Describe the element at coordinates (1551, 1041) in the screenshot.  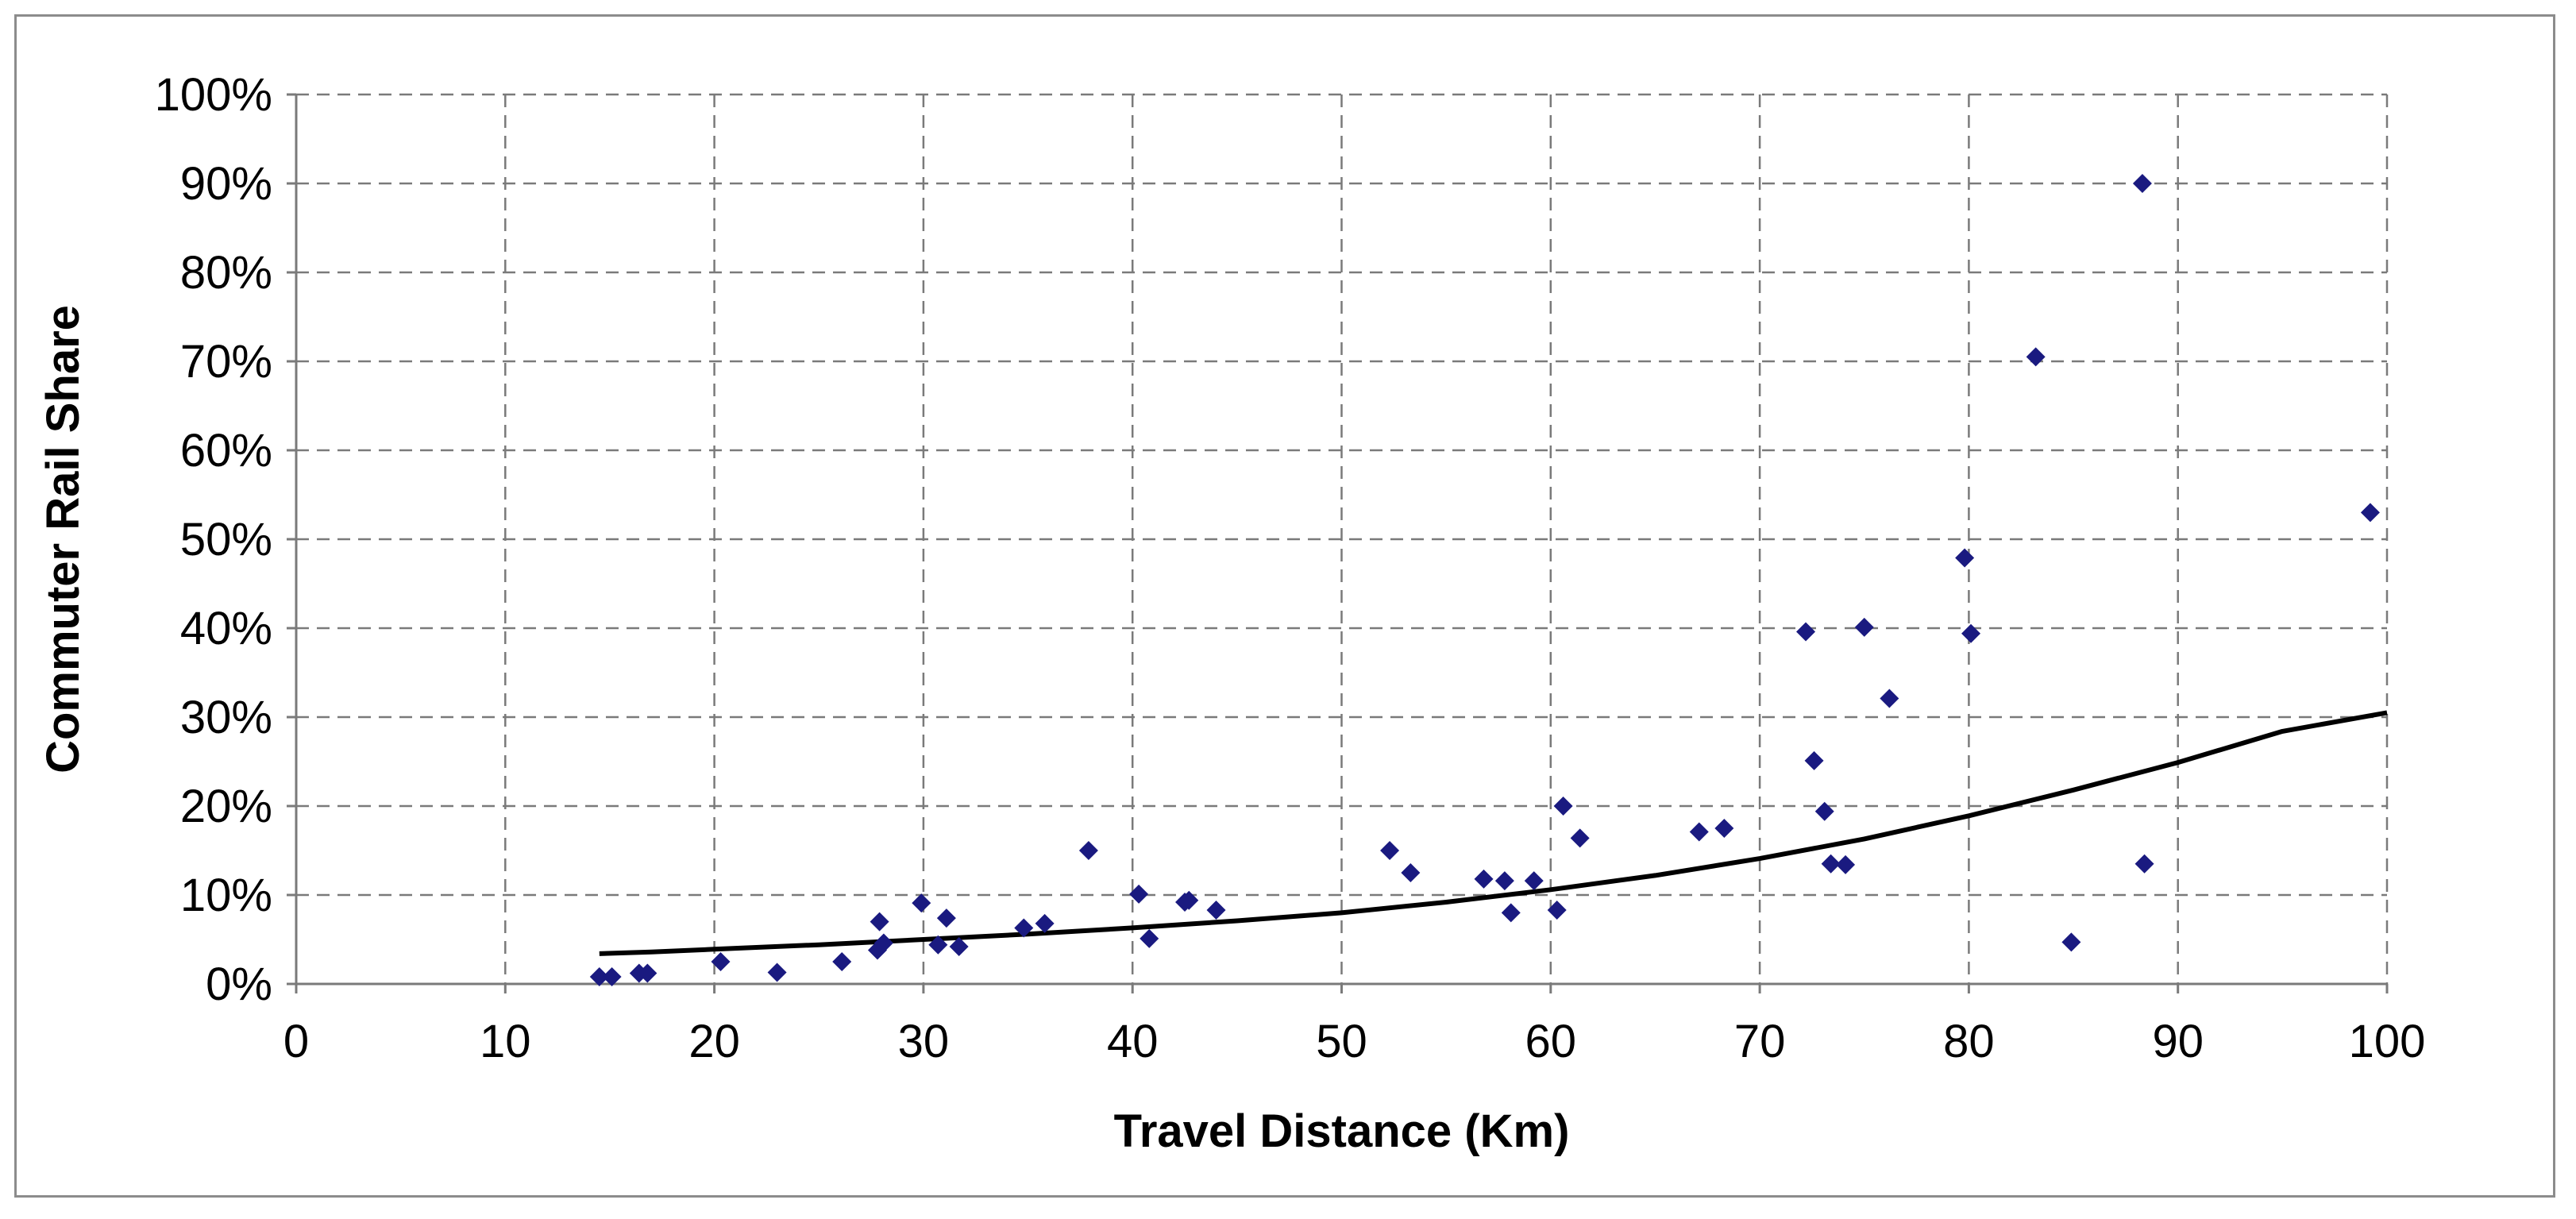
I see `x-tick-label: 60` at that location.